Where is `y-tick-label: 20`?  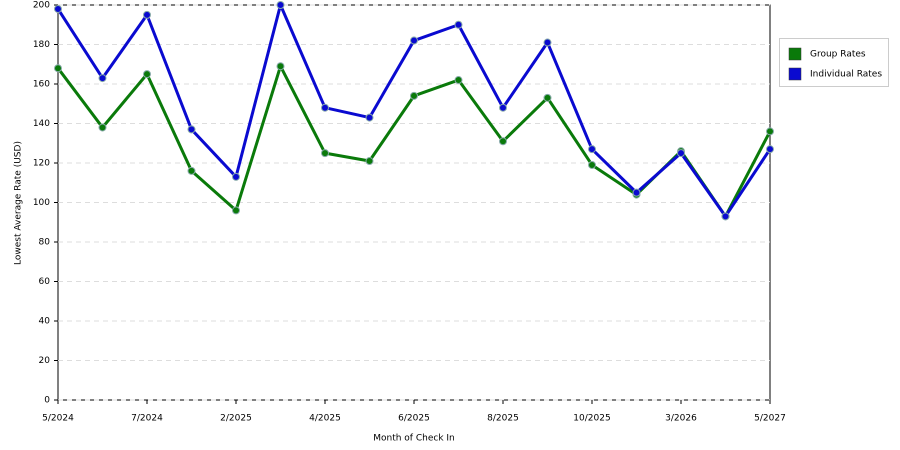
y-tick-label: 20 is located at coordinates (45, 361).